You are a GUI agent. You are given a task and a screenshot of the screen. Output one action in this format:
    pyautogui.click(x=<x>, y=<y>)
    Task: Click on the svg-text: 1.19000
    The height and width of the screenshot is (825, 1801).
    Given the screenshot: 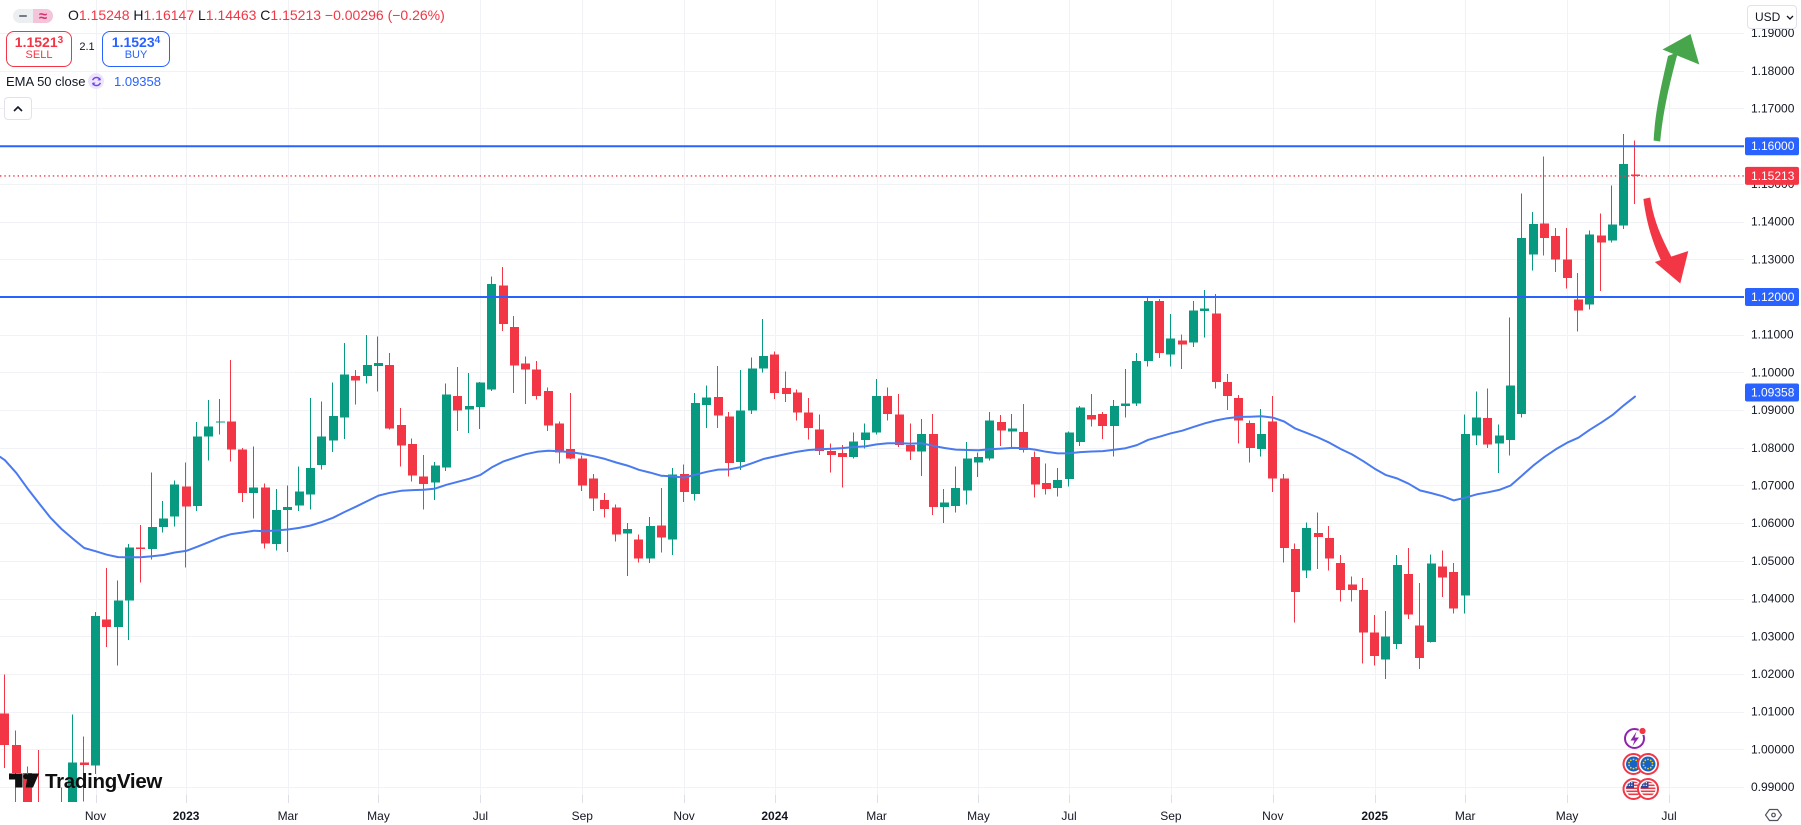 What is the action you would take?
    pyautogui.click(x=1773, y=33)
    